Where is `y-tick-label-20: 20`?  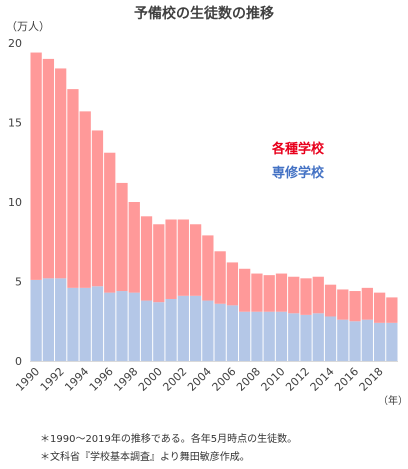
y-tick-label-20: 20 is located at coordinates (15, 43).